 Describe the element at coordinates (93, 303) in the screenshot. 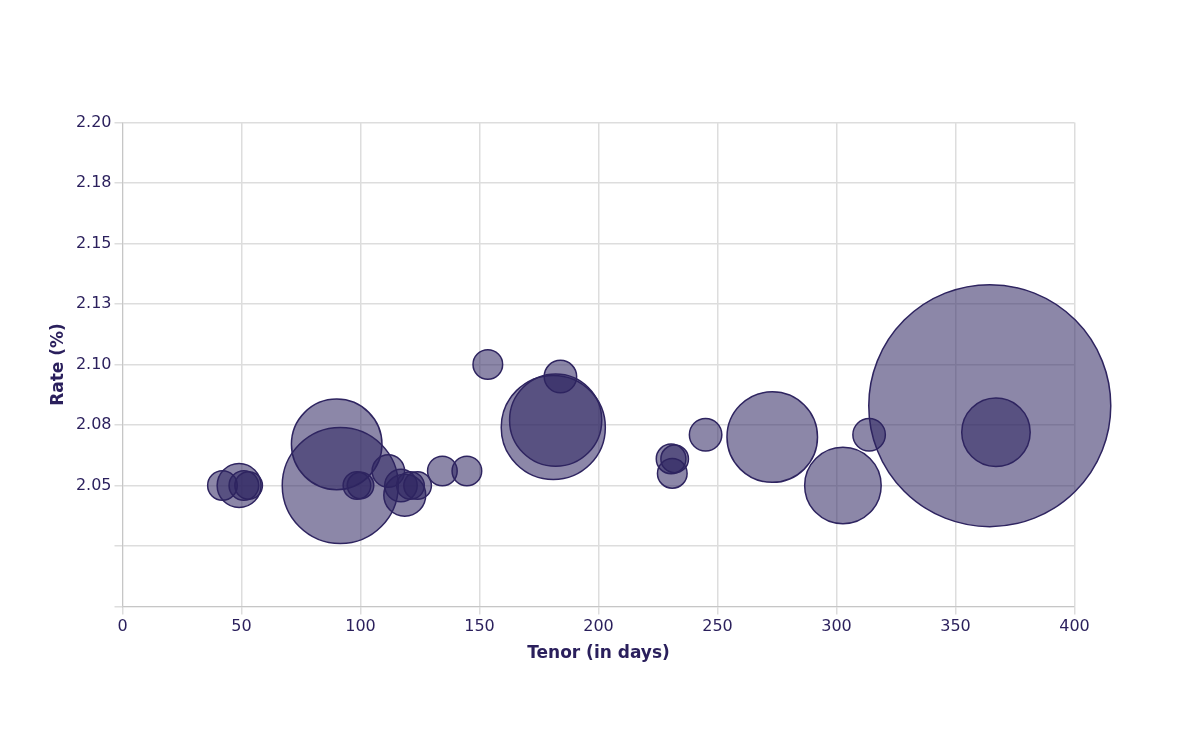

I see `y-tick-label: 2.13` at that location.